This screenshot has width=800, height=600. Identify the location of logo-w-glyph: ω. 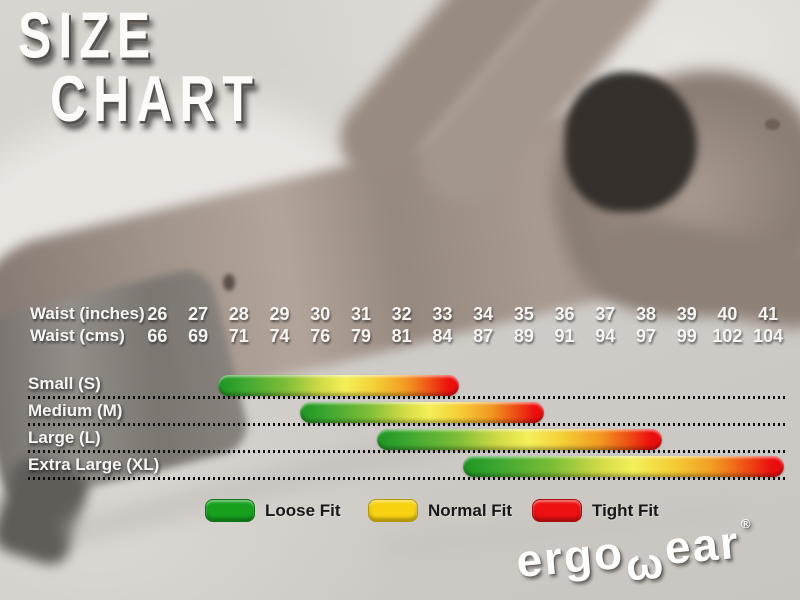
(645, 564).